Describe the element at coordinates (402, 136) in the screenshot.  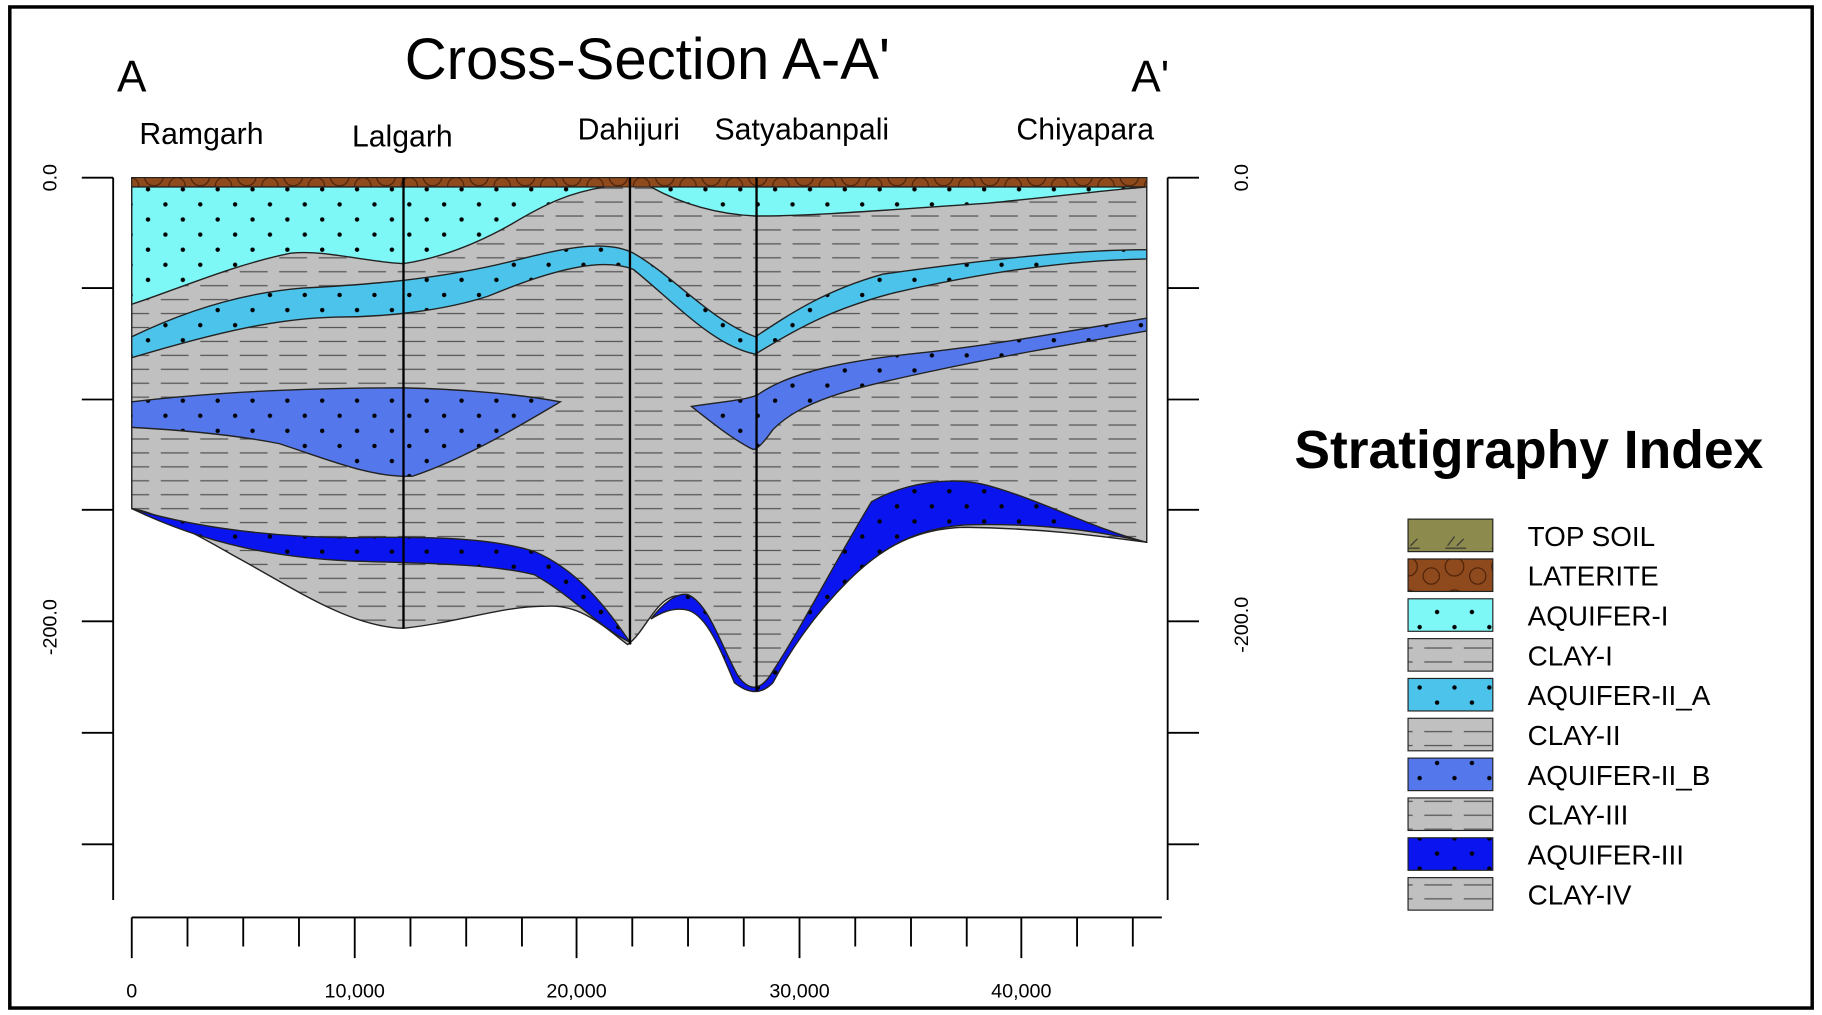
I see `well-label: Lalgarh` at that location.